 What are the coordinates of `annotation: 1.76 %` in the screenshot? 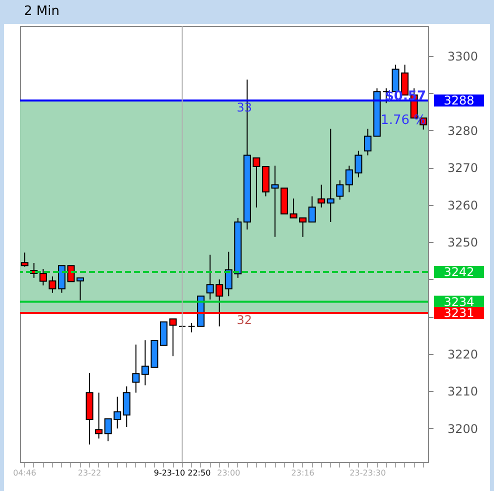 It's located at (403, 120).